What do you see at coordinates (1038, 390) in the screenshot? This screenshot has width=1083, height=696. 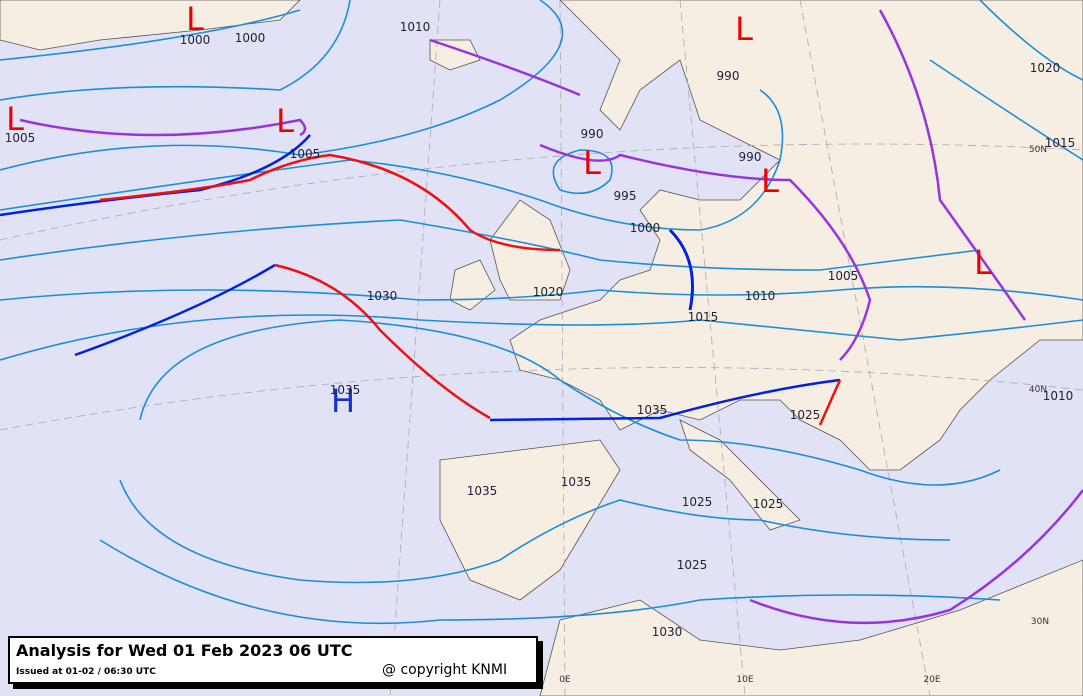 I see `graticule-label: 40N` at bounding box center [1038, 390].